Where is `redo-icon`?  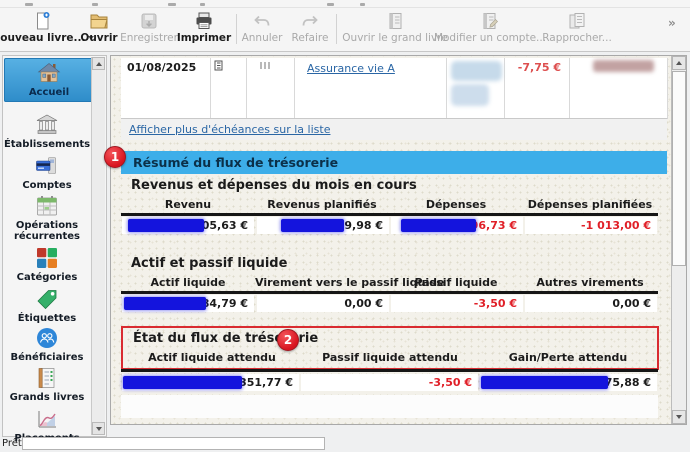 redo-icon is located at coordinates (310, 20).